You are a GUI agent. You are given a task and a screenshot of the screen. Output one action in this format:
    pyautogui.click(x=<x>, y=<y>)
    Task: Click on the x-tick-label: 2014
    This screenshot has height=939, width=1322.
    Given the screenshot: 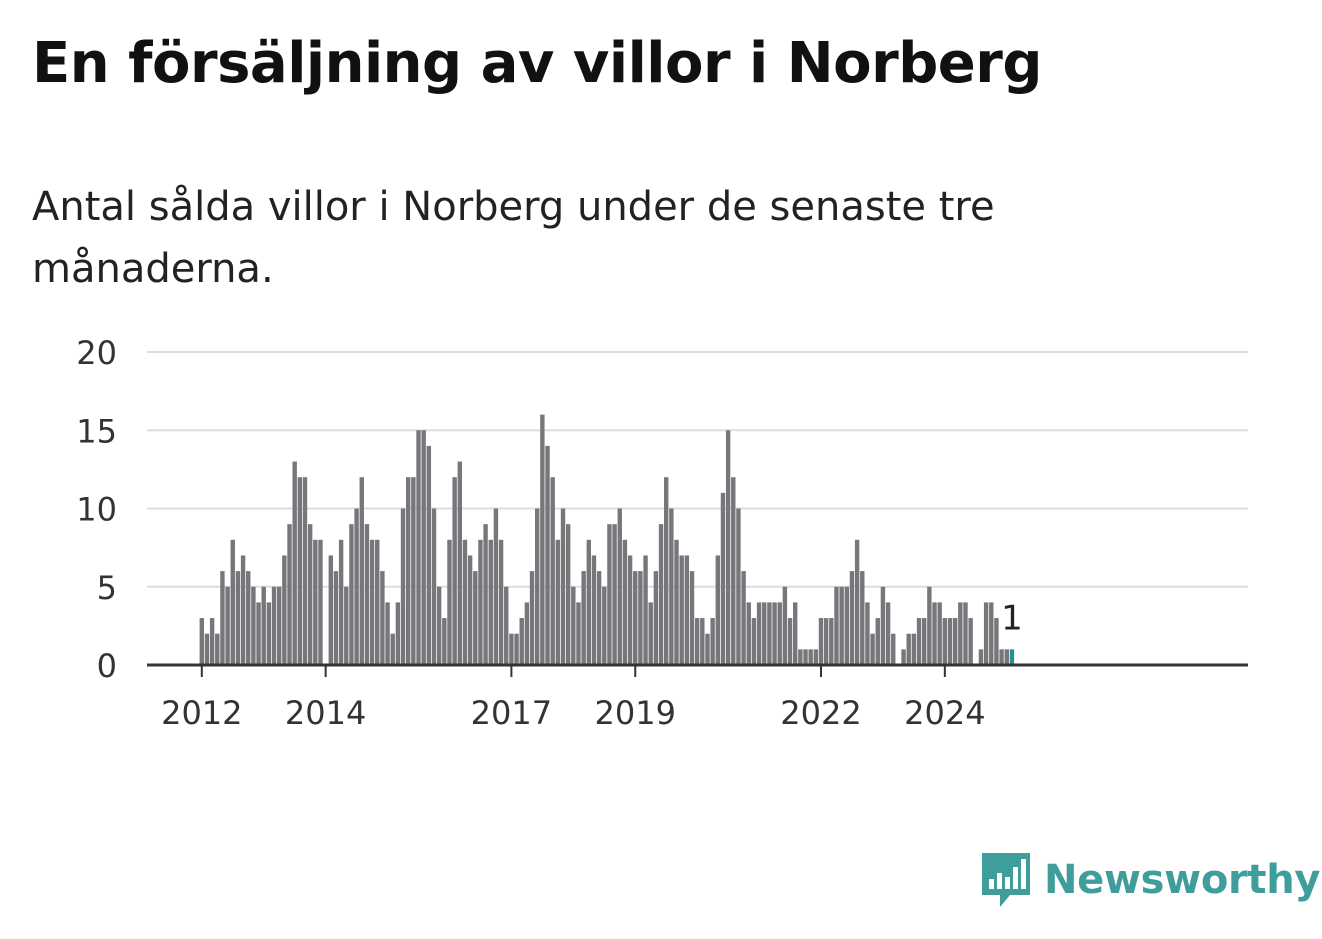 What is the action you would take?
    pyautogui.click(x=325, y=713)
    